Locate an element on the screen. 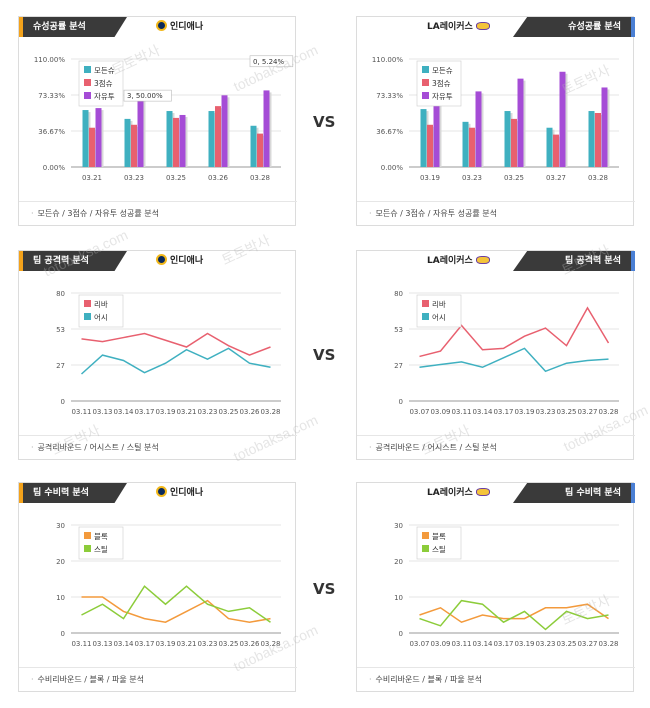 The height and width of the screenshot is (708, 650). panel-header: 팀 공격력 분석 인디애나 is located at coordinates (158, 261).